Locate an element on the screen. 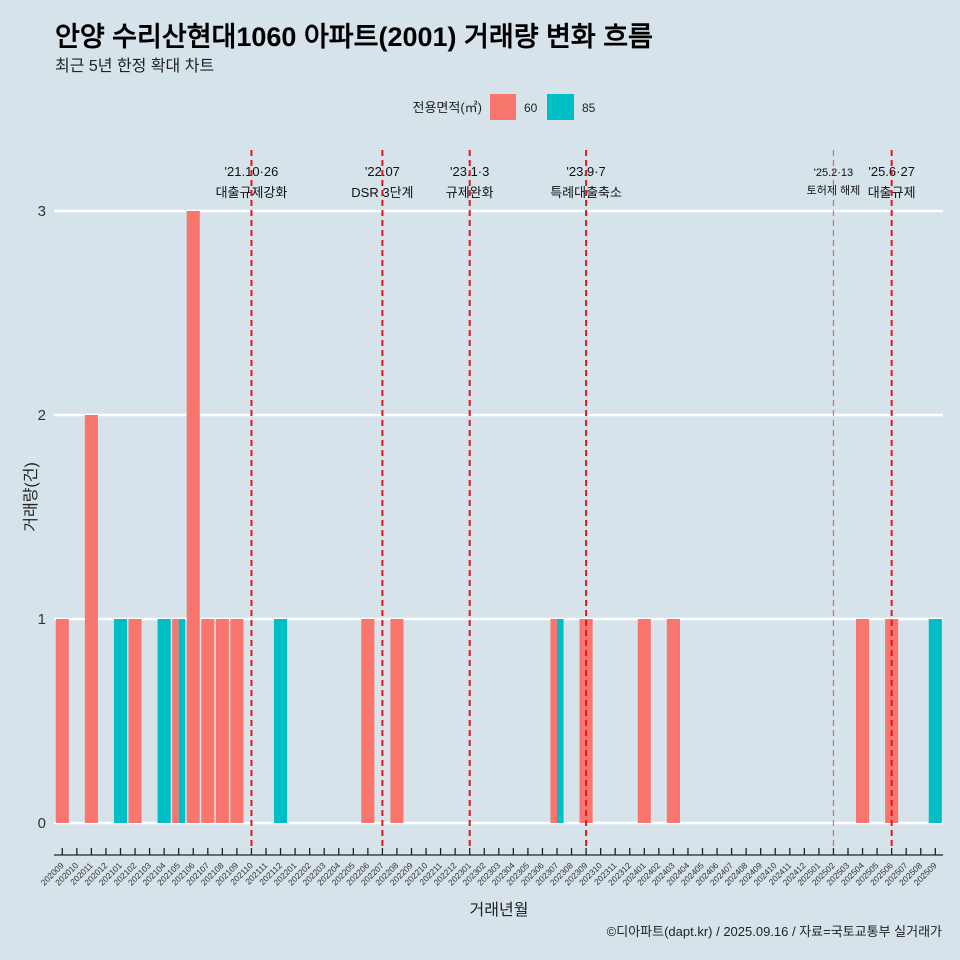 This screenshot has width=960, height=960. legend: 전용면적(㎡) 60 85 is located at coordinates (504, 107).